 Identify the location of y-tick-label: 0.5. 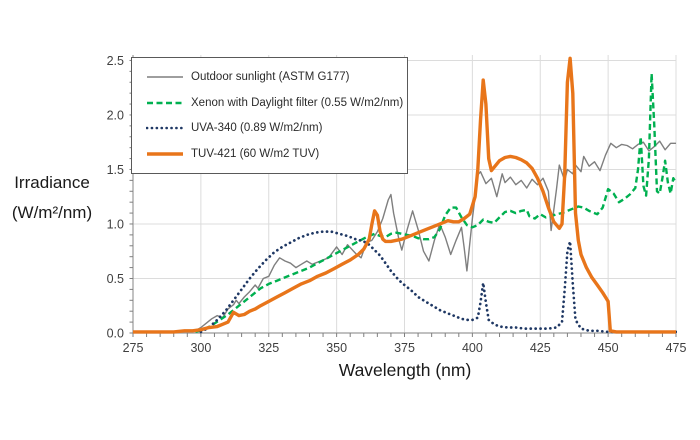
(115, 279).